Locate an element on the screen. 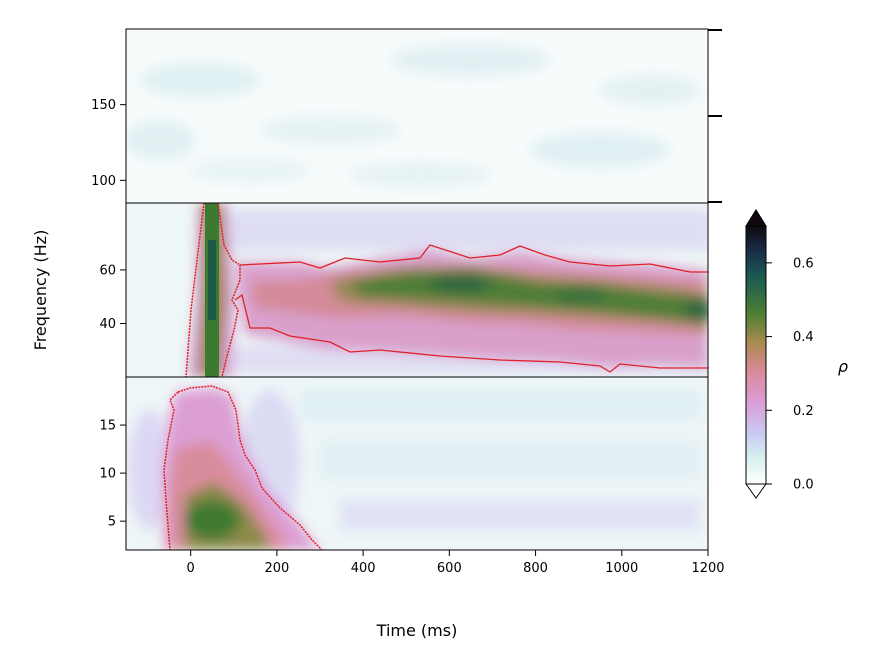  y-axis-title: Frequency (Hz) is located at coordinates (40, 290).